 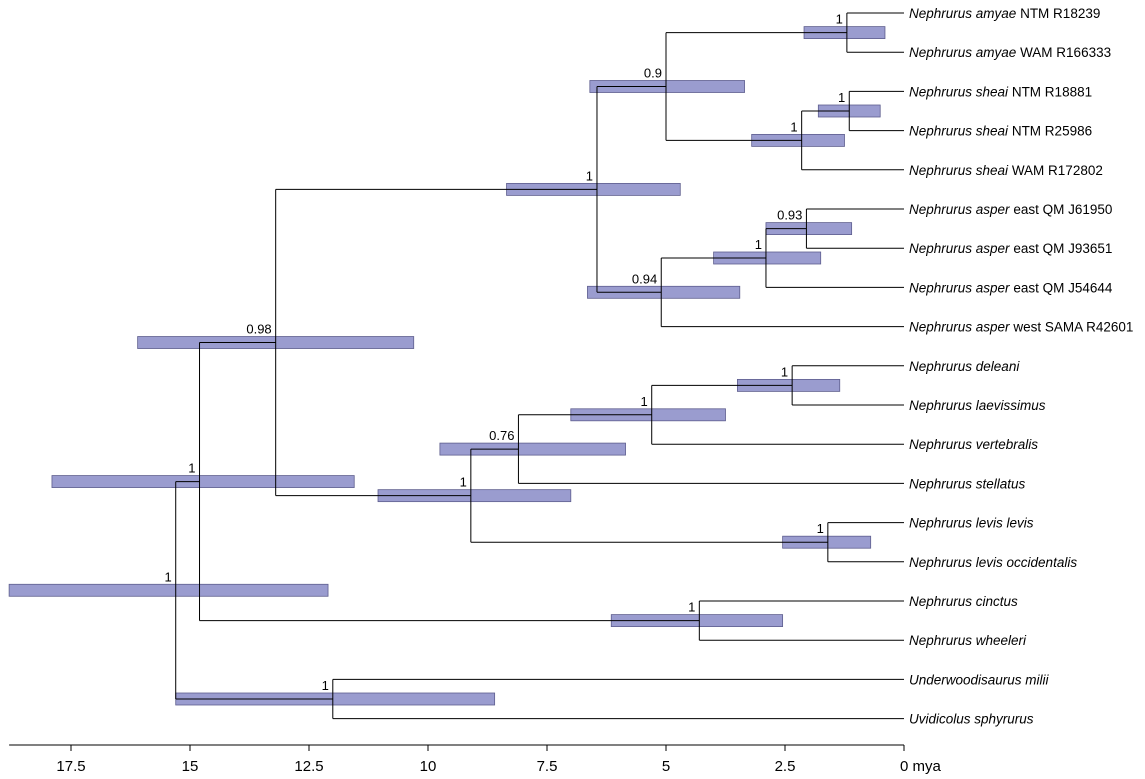 I want to click on axis-tick-label: 0 mya, so click(x=921, y=766).